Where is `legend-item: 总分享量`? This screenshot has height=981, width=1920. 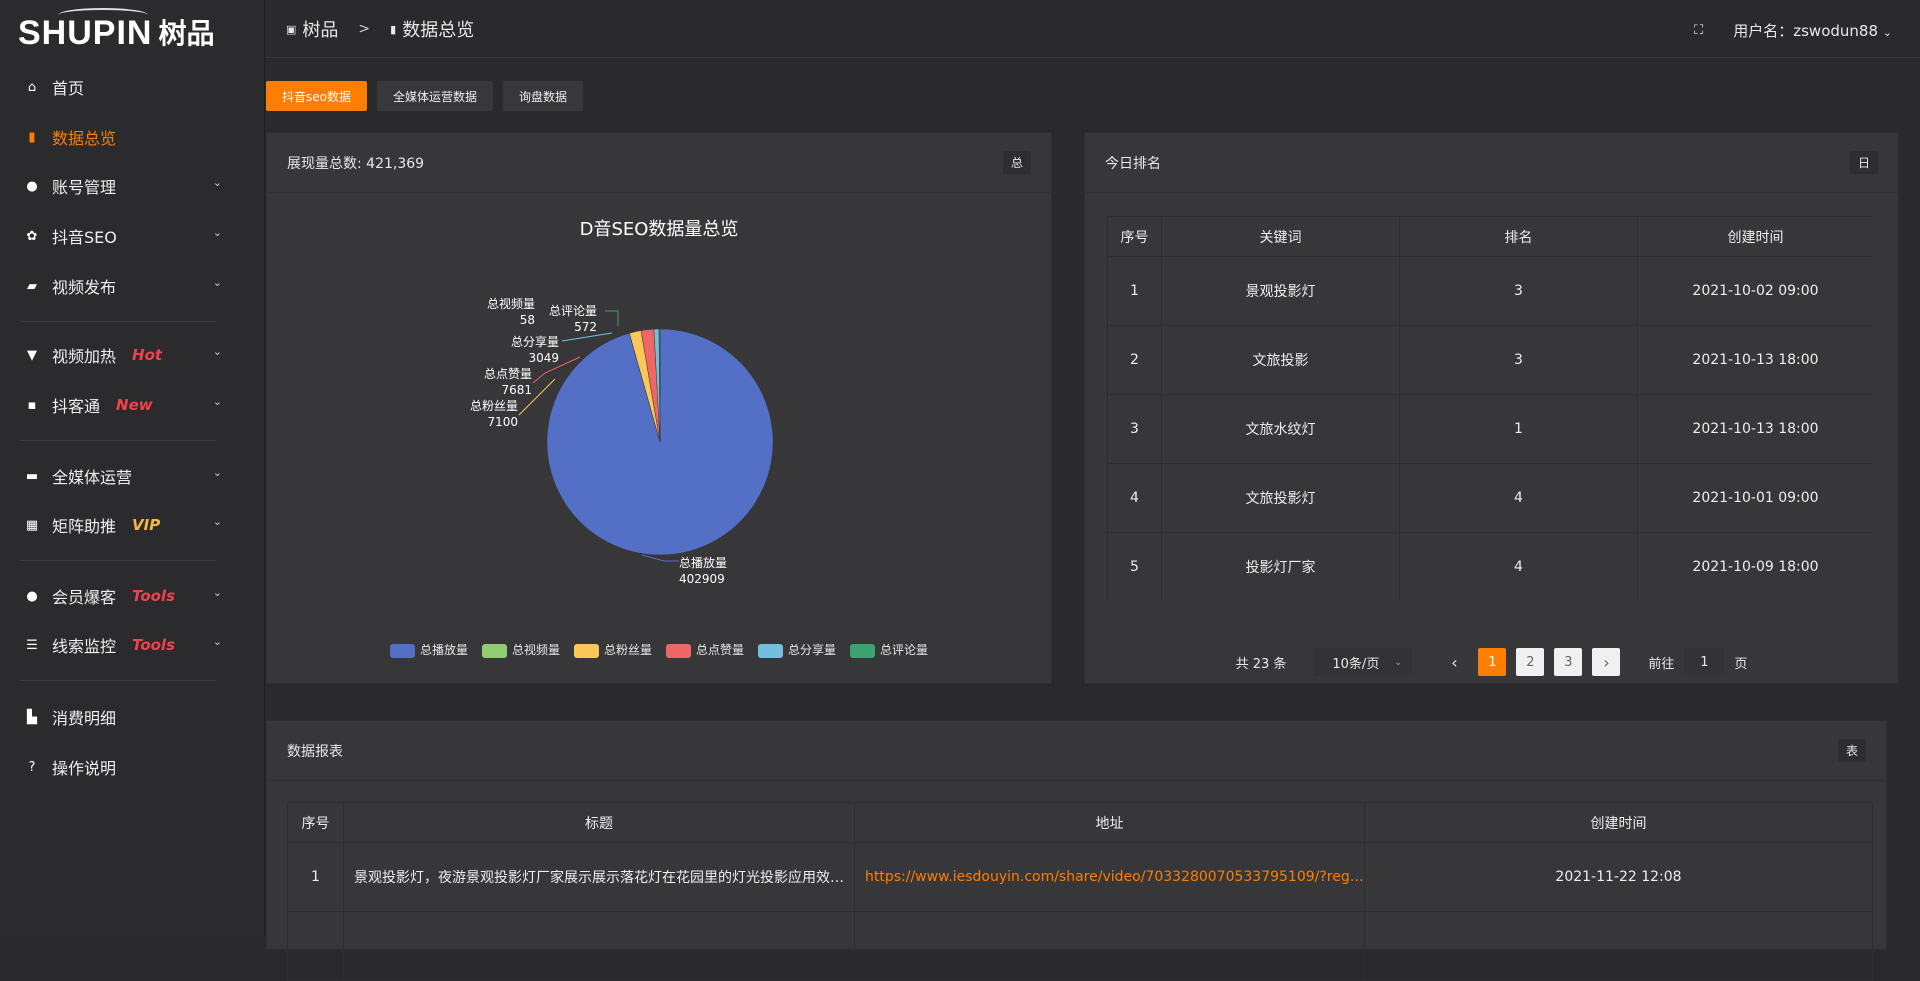
legend-item: 总分享量 is located at coordinates (797, 649).